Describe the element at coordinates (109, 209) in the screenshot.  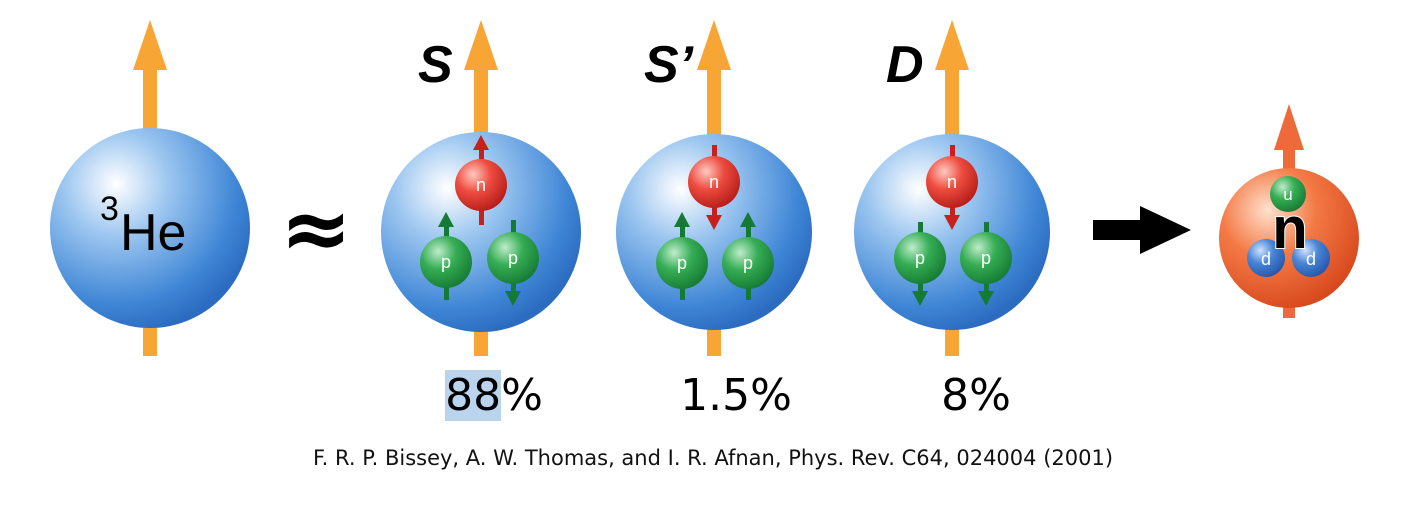
I see `mass-number: 3` at that location.